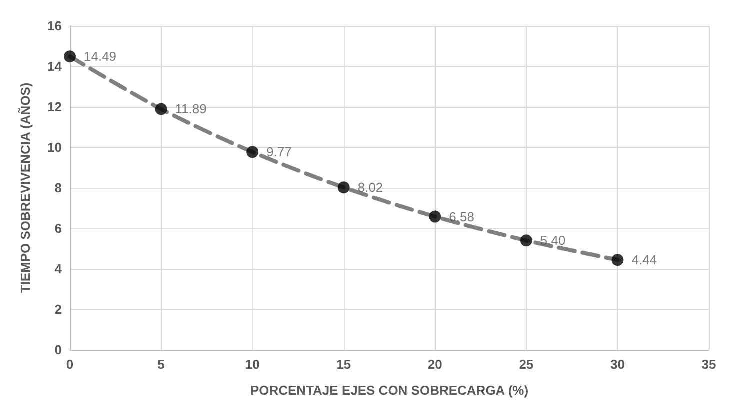 This screenshot has width=729, height=414. I want to click on y-tick-label: 4, so click(58, 269).